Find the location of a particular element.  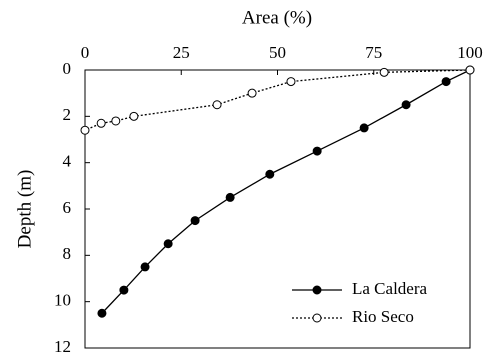

x-tick-label: 50 is located at coordinates (277, 52).